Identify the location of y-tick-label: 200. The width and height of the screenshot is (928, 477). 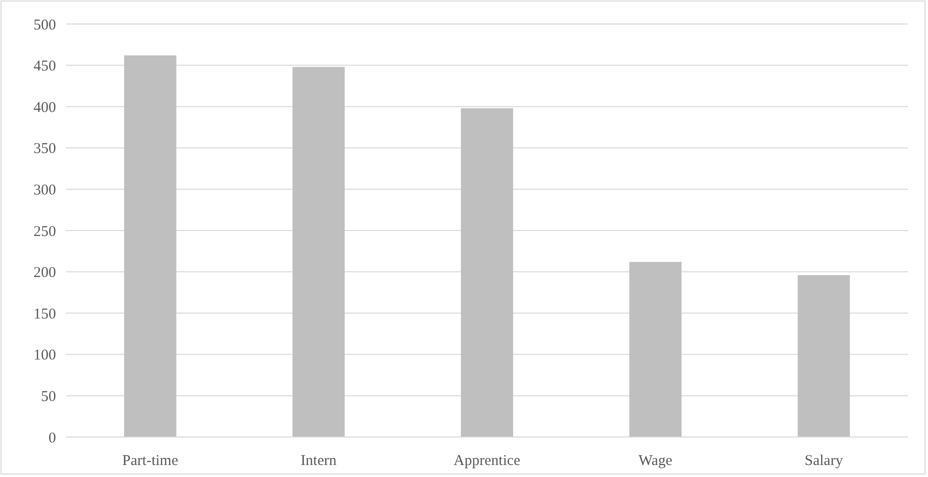
(45, 273).